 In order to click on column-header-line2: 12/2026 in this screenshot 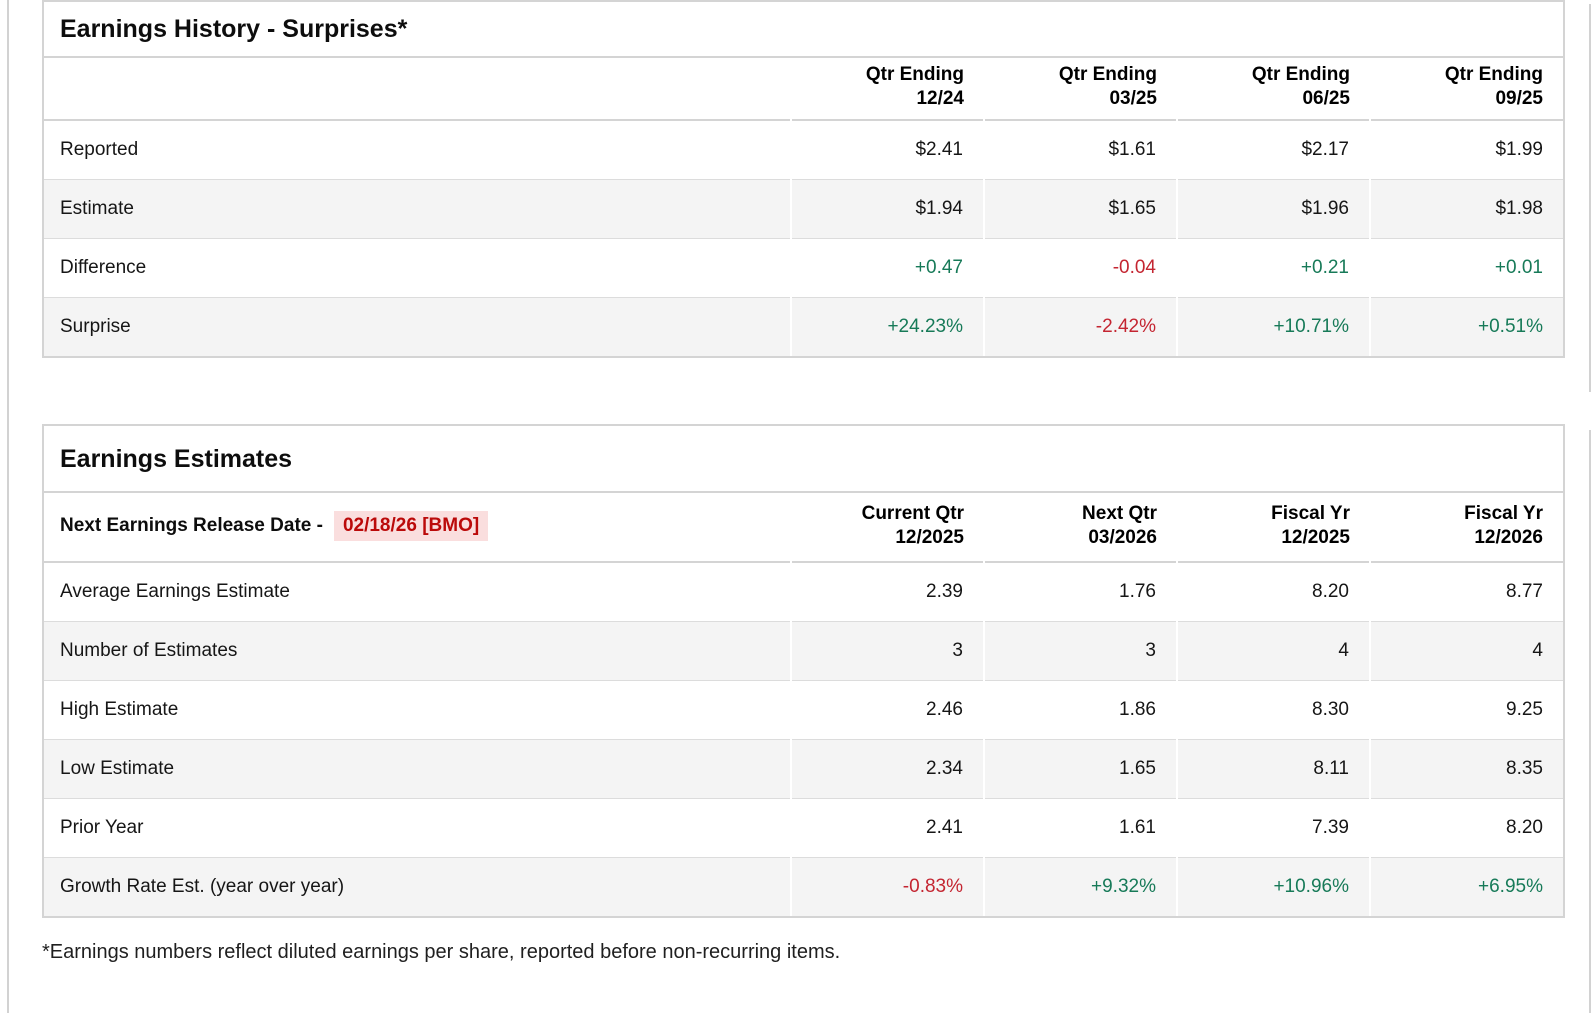, I will do `click(1508, 537)`.